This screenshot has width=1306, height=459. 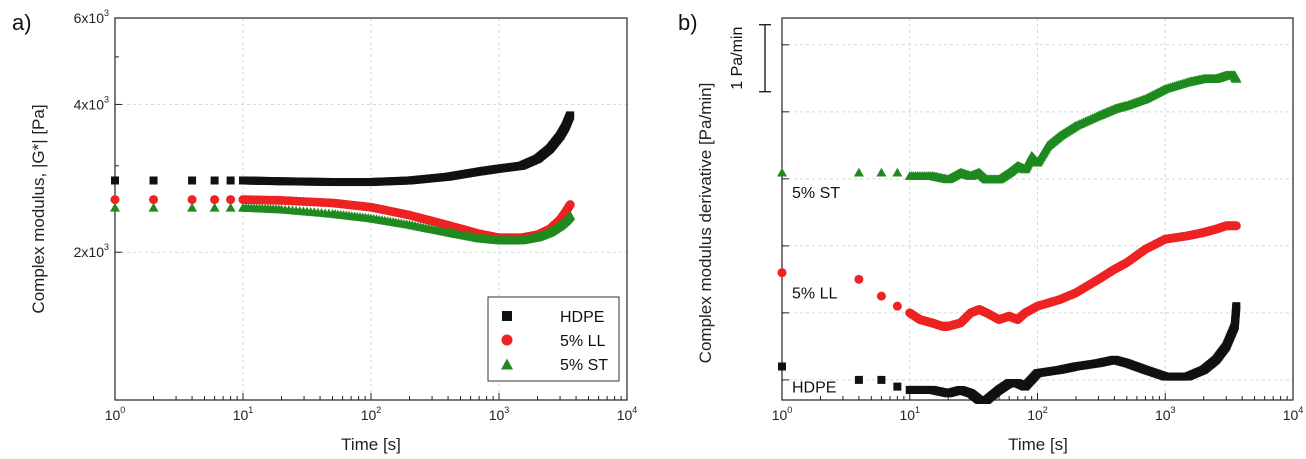 I want to click on panel-label-b: b), so click(x=688, y=22).